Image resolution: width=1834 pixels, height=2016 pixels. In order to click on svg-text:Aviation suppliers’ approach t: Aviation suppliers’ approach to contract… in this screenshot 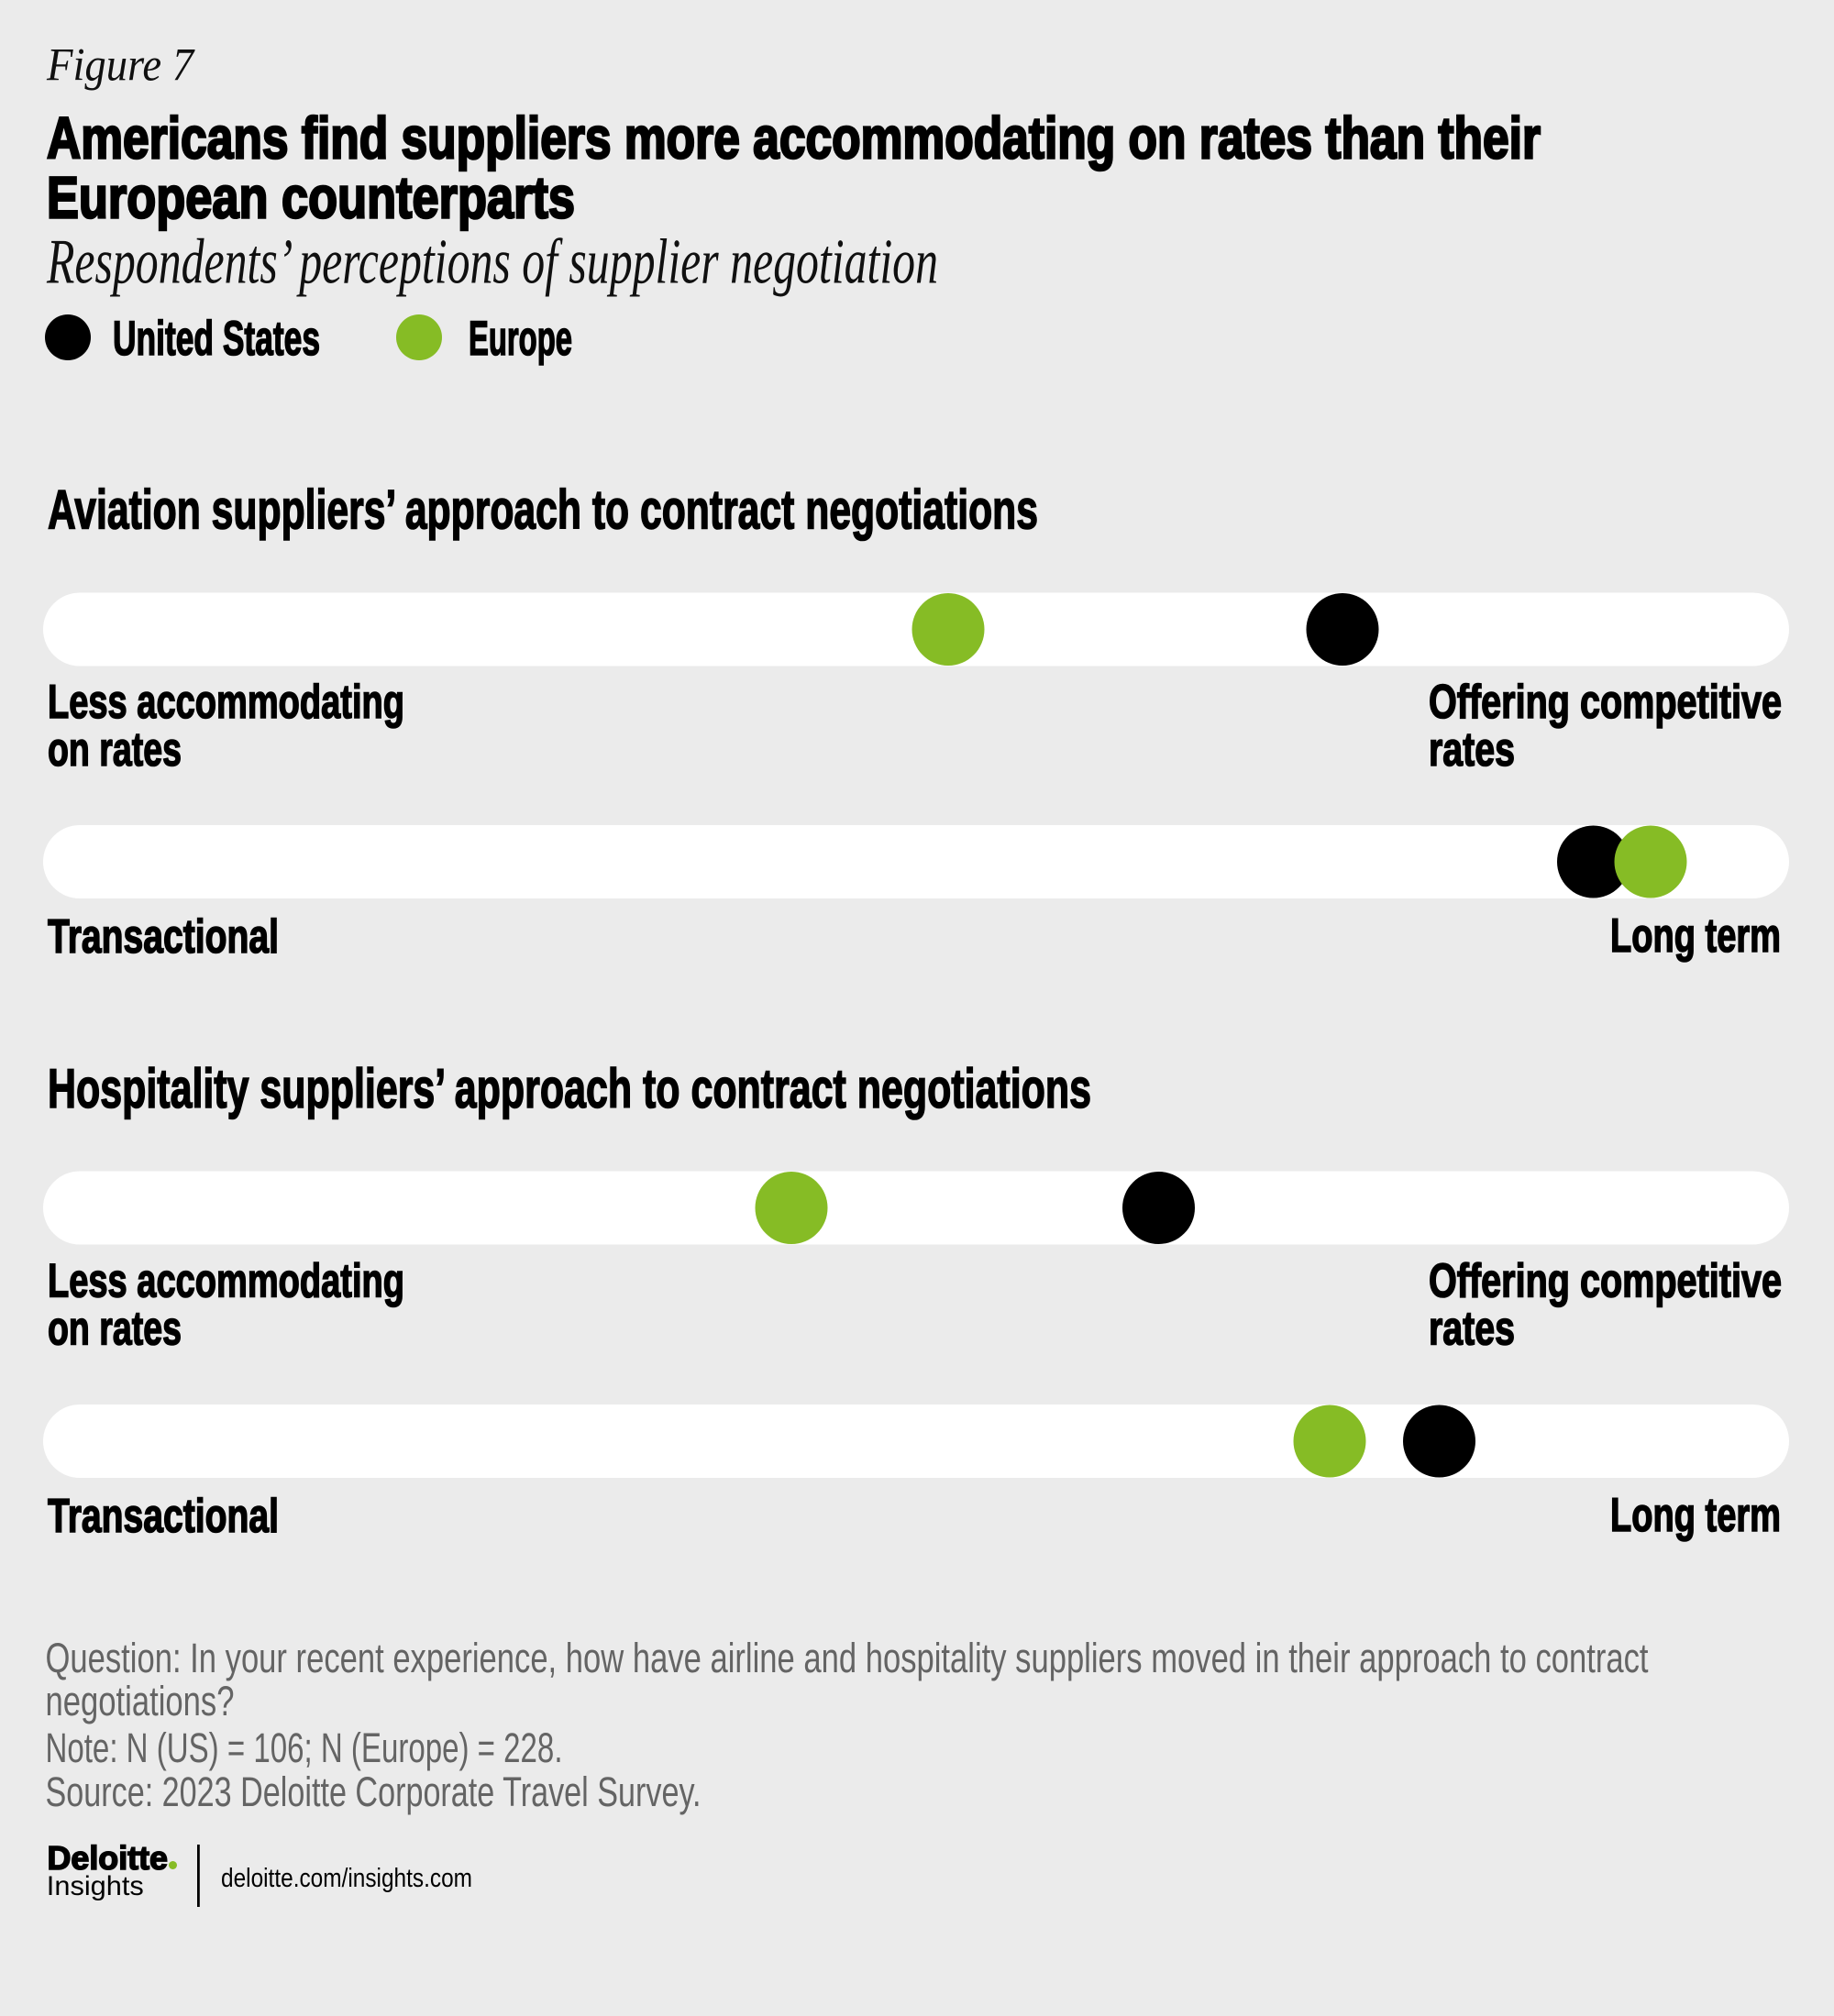, I will do `click(543, 510)`.